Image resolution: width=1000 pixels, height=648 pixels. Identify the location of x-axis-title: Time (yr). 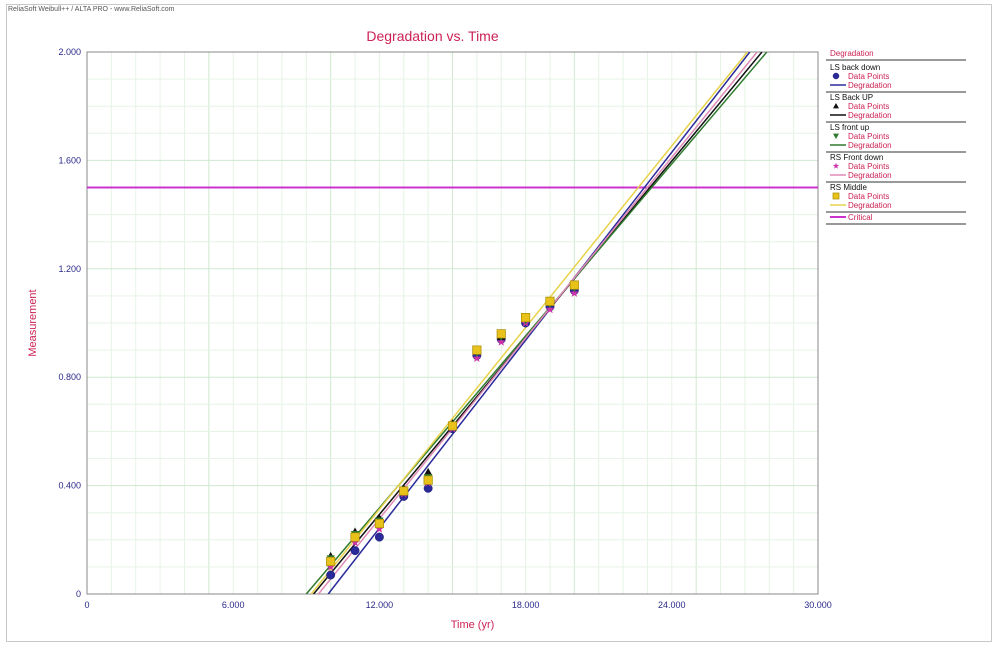
(473, 625).